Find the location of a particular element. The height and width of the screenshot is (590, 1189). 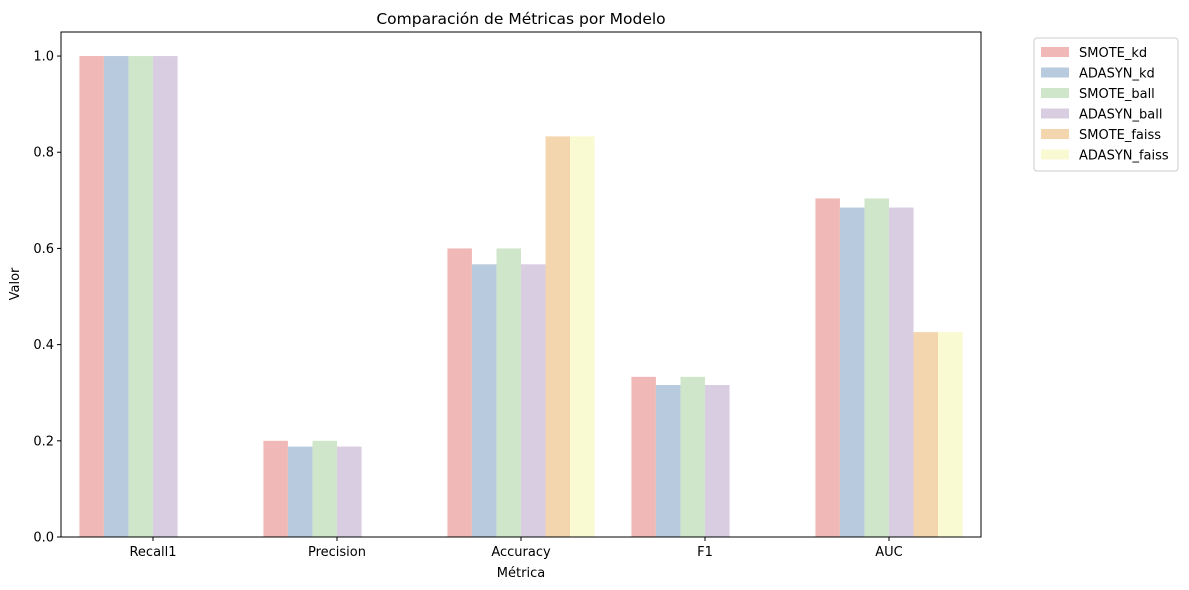

legend-label-SMOTE_faiss: SMOTE_faiss is located at coordinates (1120, 135).